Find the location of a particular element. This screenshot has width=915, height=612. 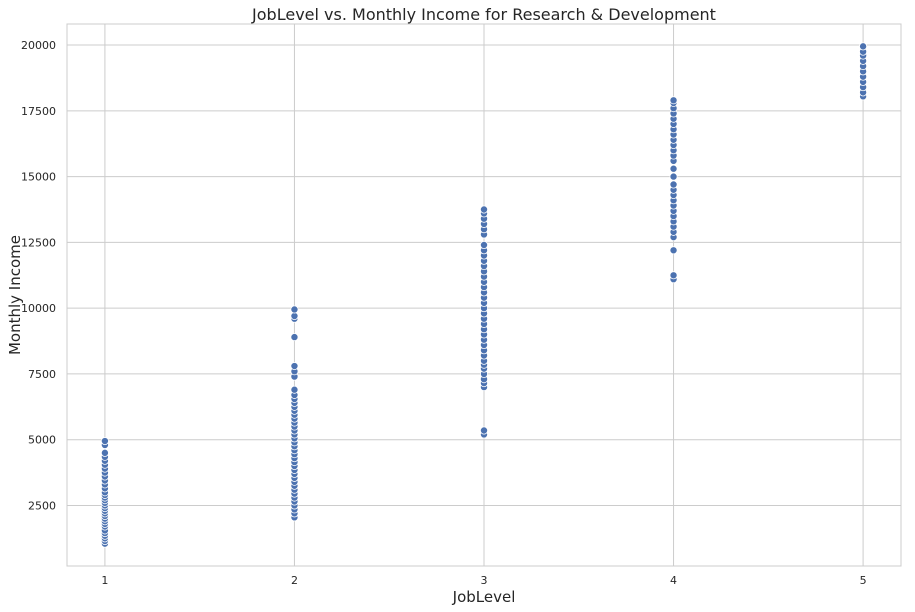

y-tick-labels: 2500 5000 7500 10000 12500 15000 17500 20000 is located at coordinates (38, 275).